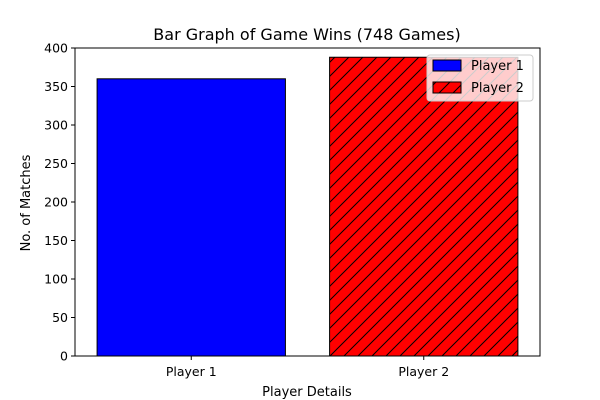 The image size is (600, 400). Describe the element at coordinates (56, 202) in the screenshot. I see `y-tick-label: 200` at that location.